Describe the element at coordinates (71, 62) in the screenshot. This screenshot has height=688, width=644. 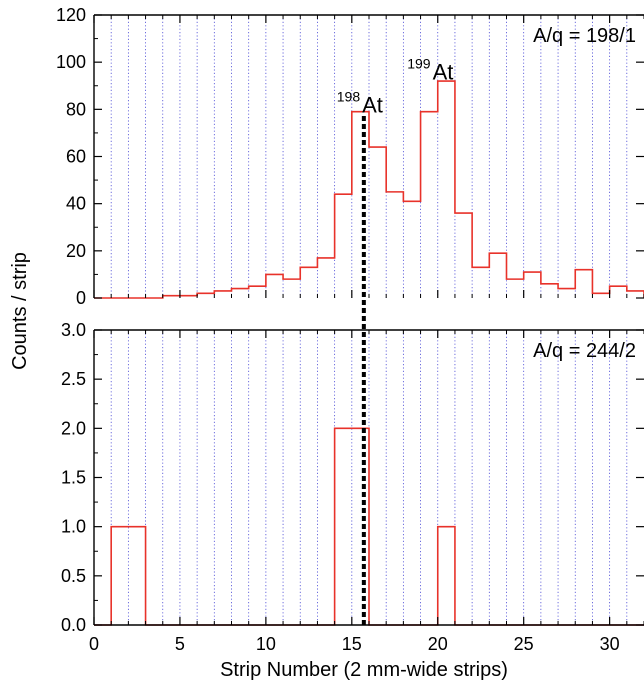
I see `y-tick-label: 100` at that location.